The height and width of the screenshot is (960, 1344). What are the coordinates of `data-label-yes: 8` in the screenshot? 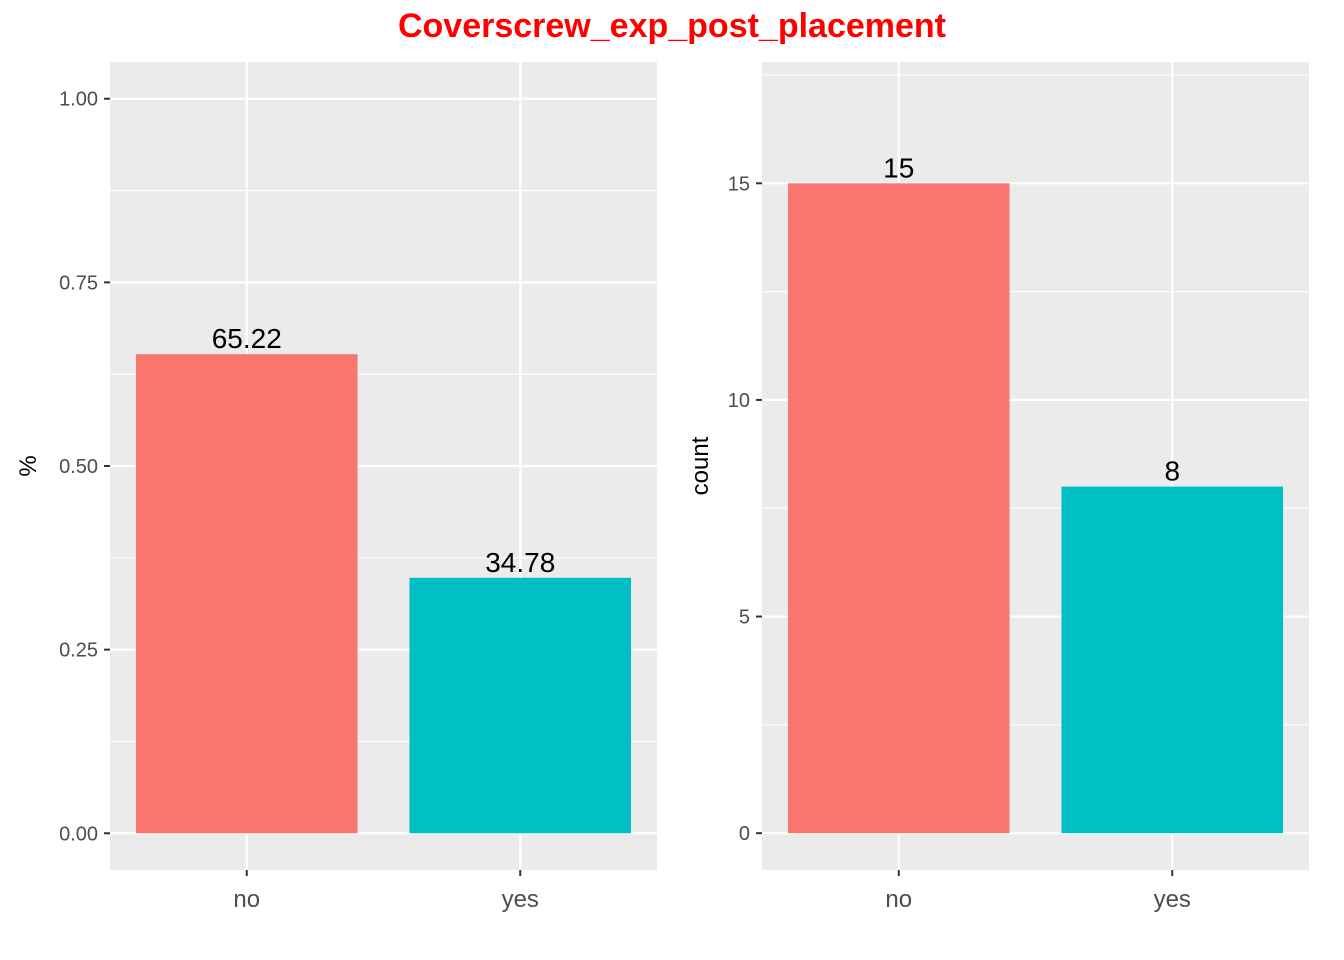 It's located at (1172, 471).